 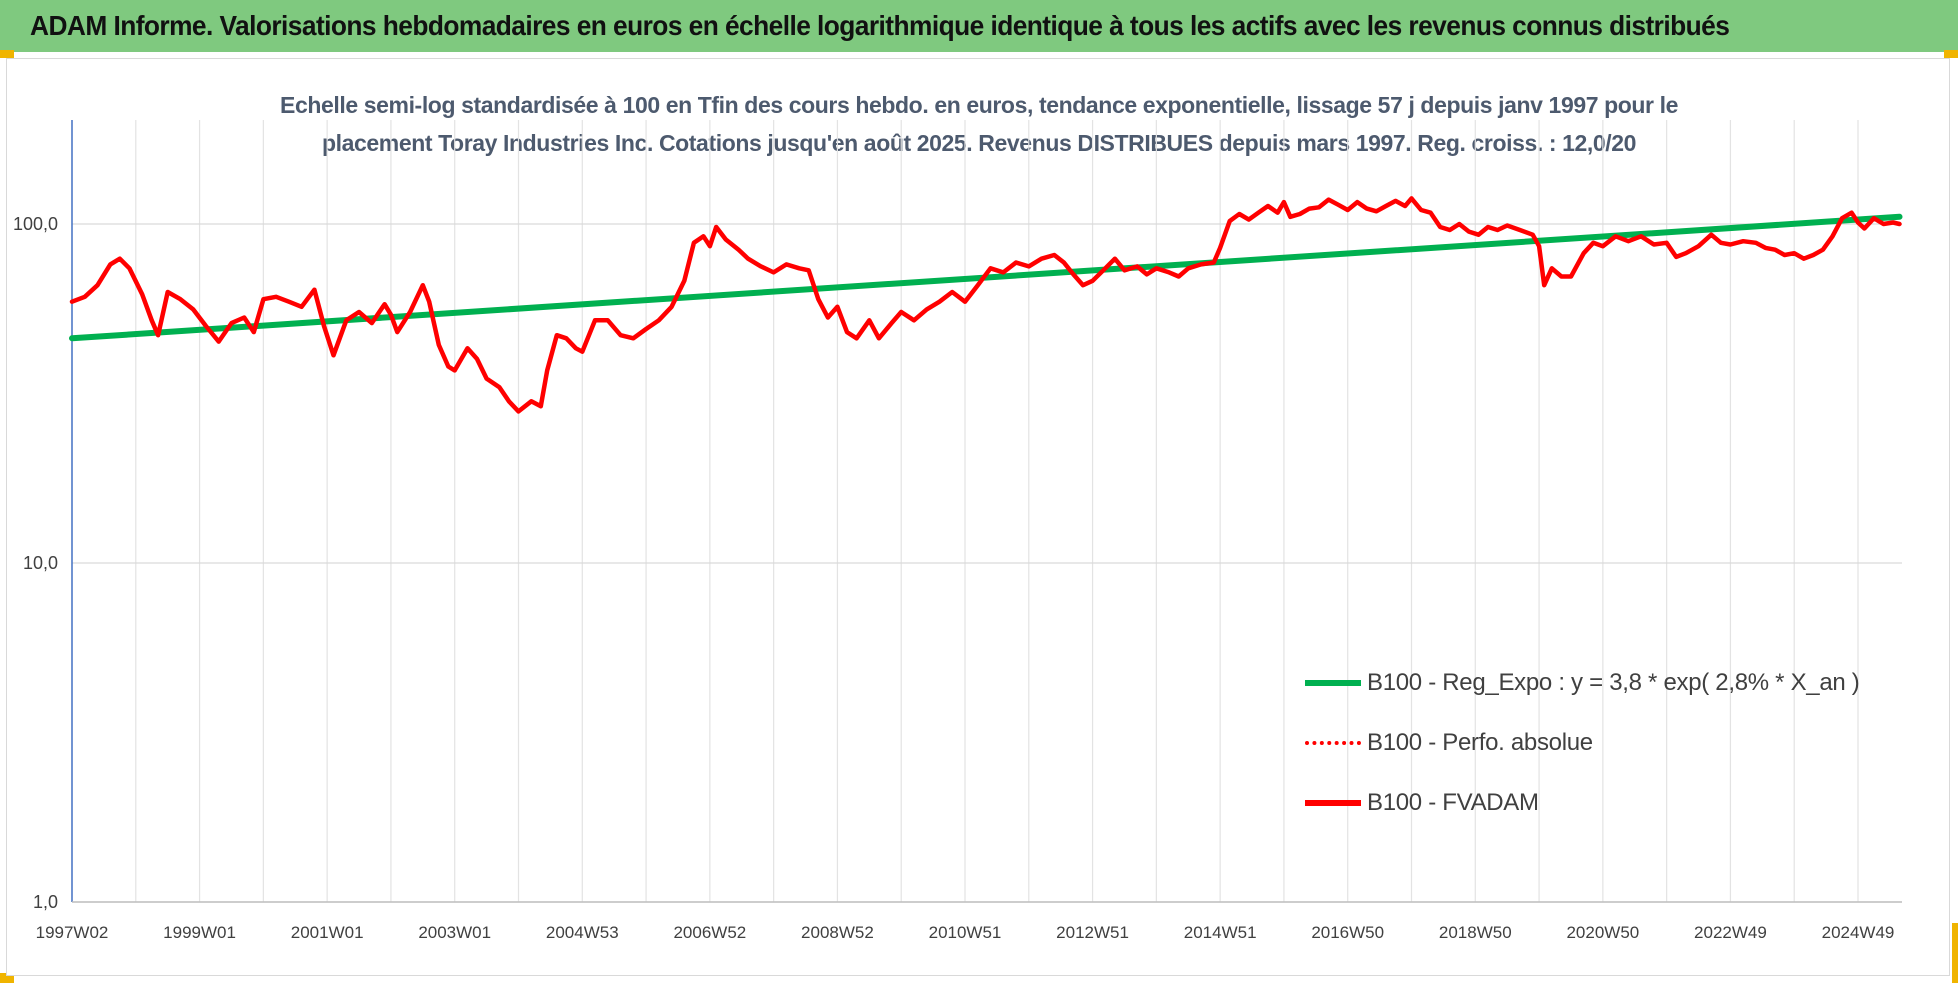 I want to click on legend-swatch-green-solid, so click(x=1333, y=683).